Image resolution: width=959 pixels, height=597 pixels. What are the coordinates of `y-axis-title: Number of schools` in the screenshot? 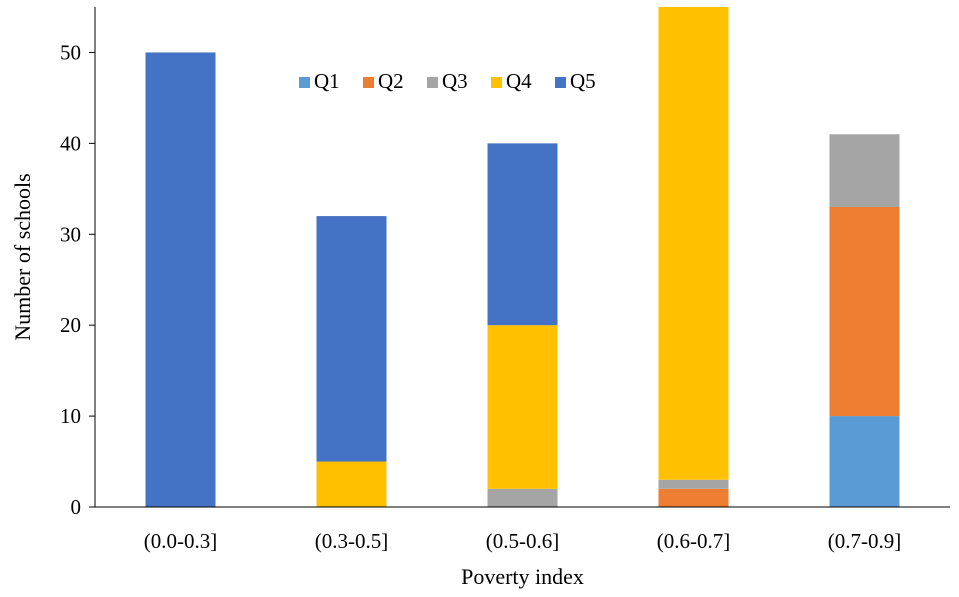 It's located at (22, 256).